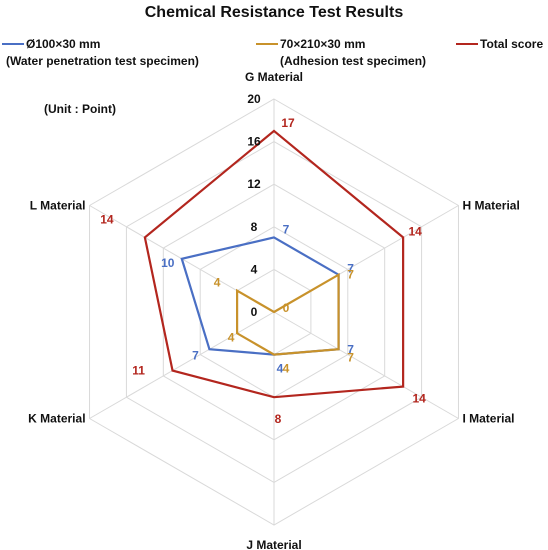 Image resolution: width=548 pixels, height=550 pixels. What do you see at coordinates (490, 206) in the screenshot?
I see `category-label: H Material` at bounding box center [490, 206].